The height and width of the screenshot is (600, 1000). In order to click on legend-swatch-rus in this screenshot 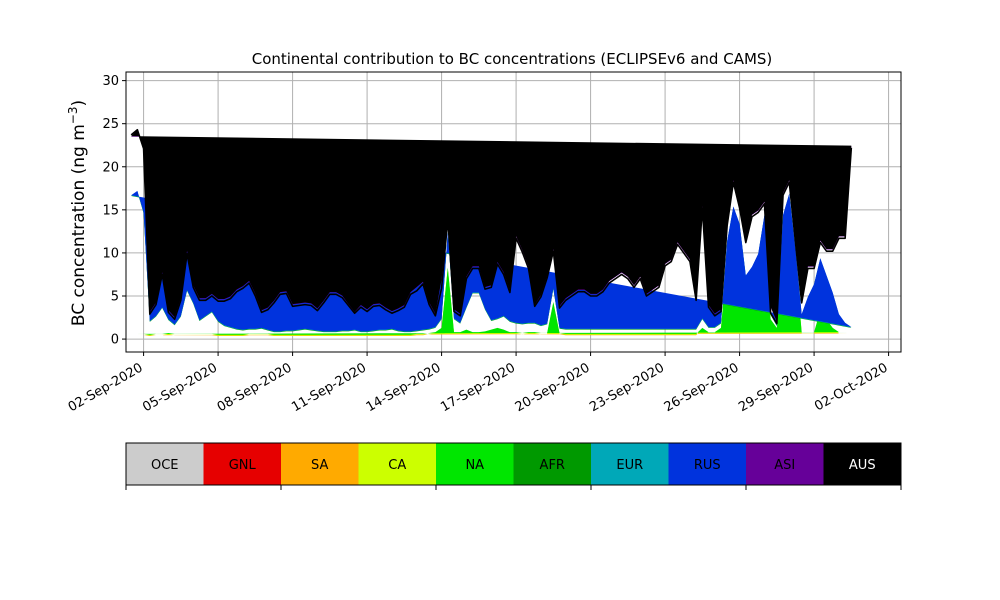, I will do `click(707, 464)`.